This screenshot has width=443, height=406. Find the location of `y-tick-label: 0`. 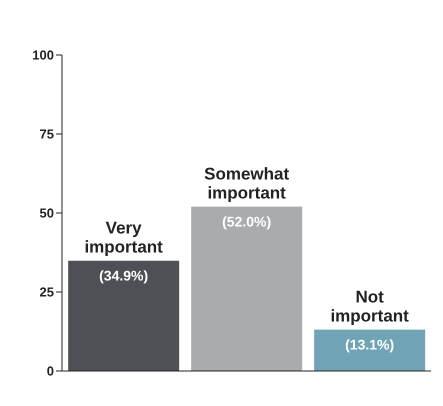

y-tick-label: 0 is located at coordinates (50, 371).